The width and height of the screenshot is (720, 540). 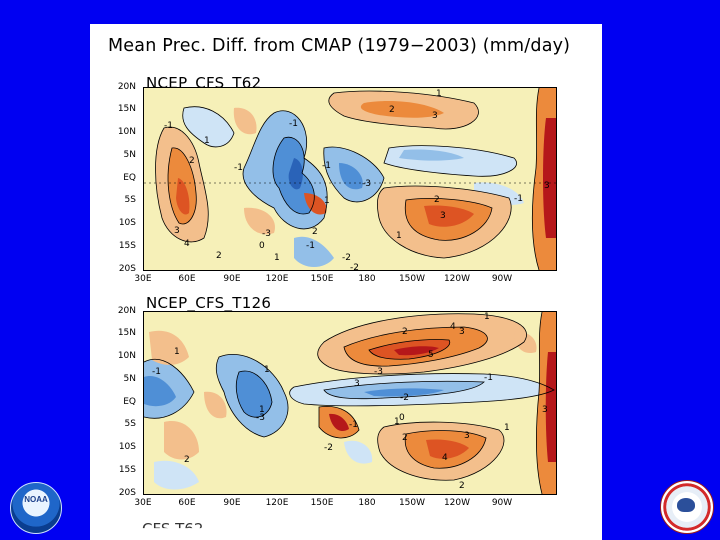 I want to click on contour-label: 5, so click(x=431, y=355).